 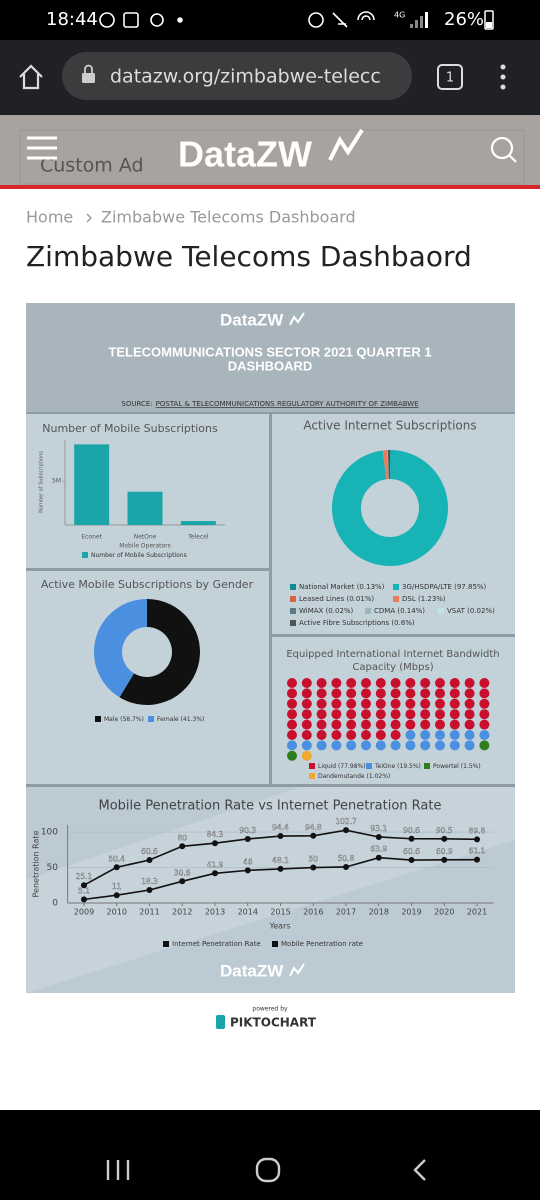 What do you see at coordinates (91, 537) in the screenshot?
I see `x-tick-label: Econet` at bounding box center [91, 537].